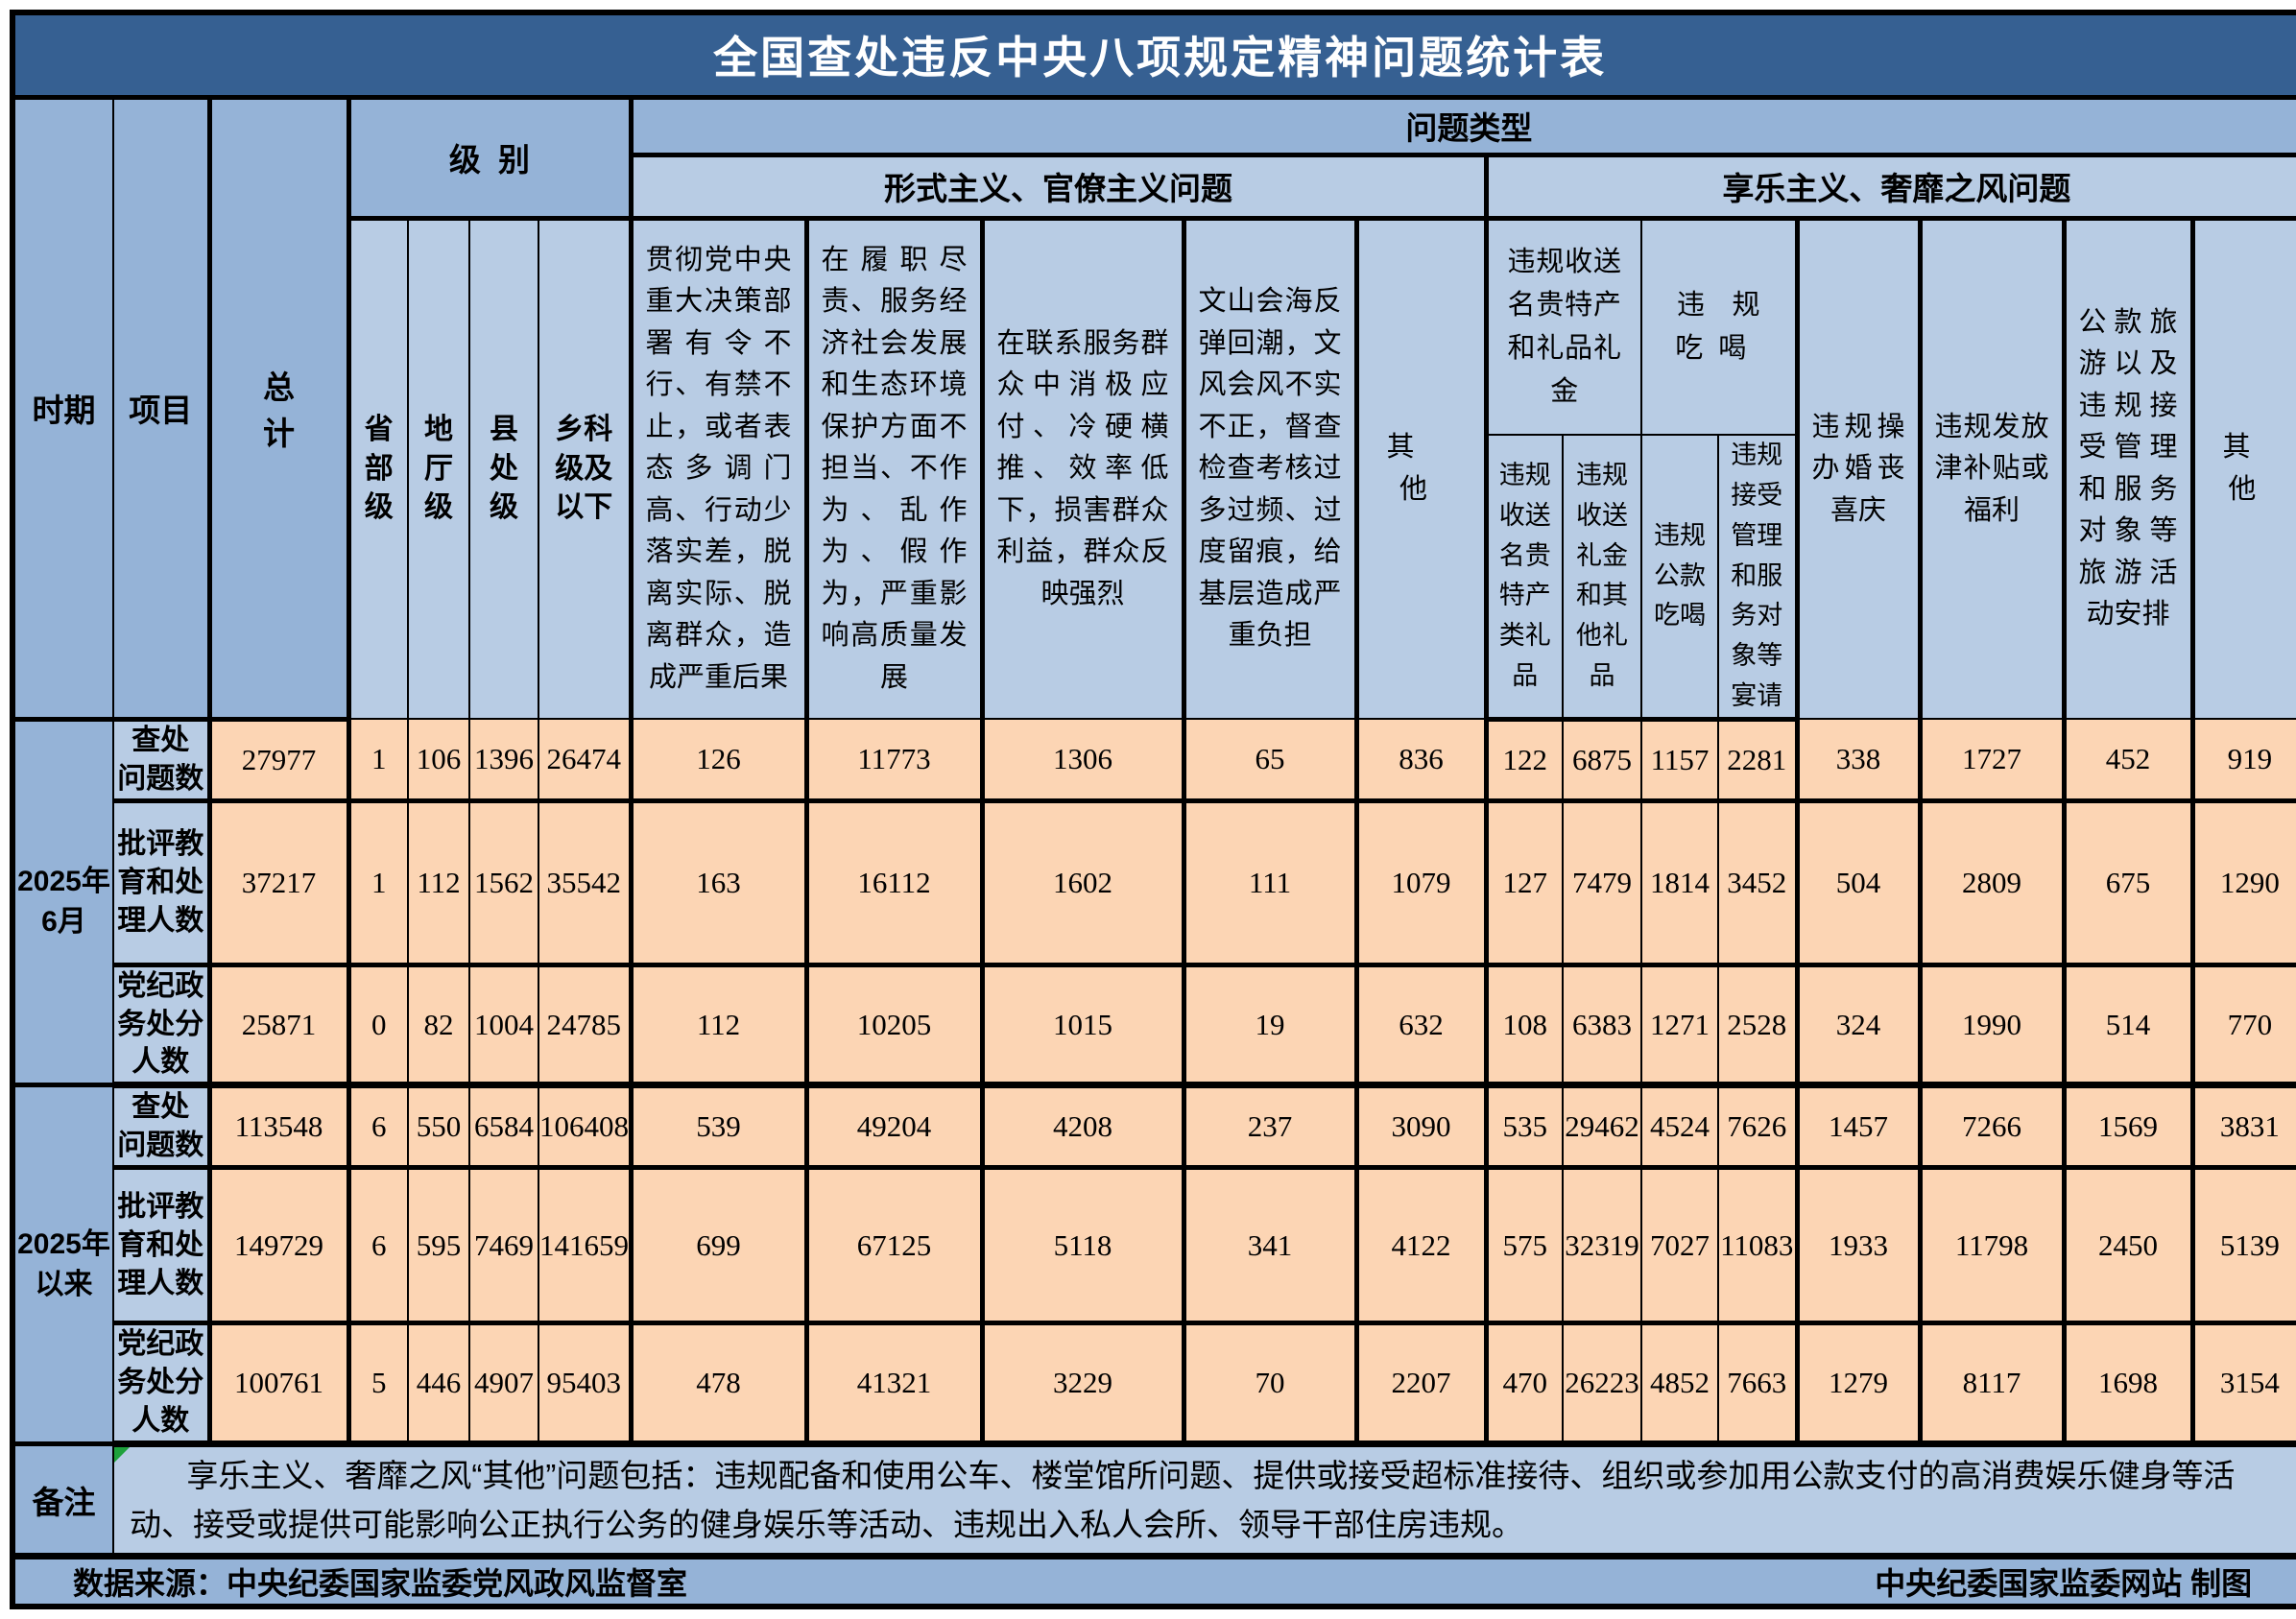 The height and width of the screenshot is (1619, 2296). I want to click on data-cell: 1157, so click(1680, 760).